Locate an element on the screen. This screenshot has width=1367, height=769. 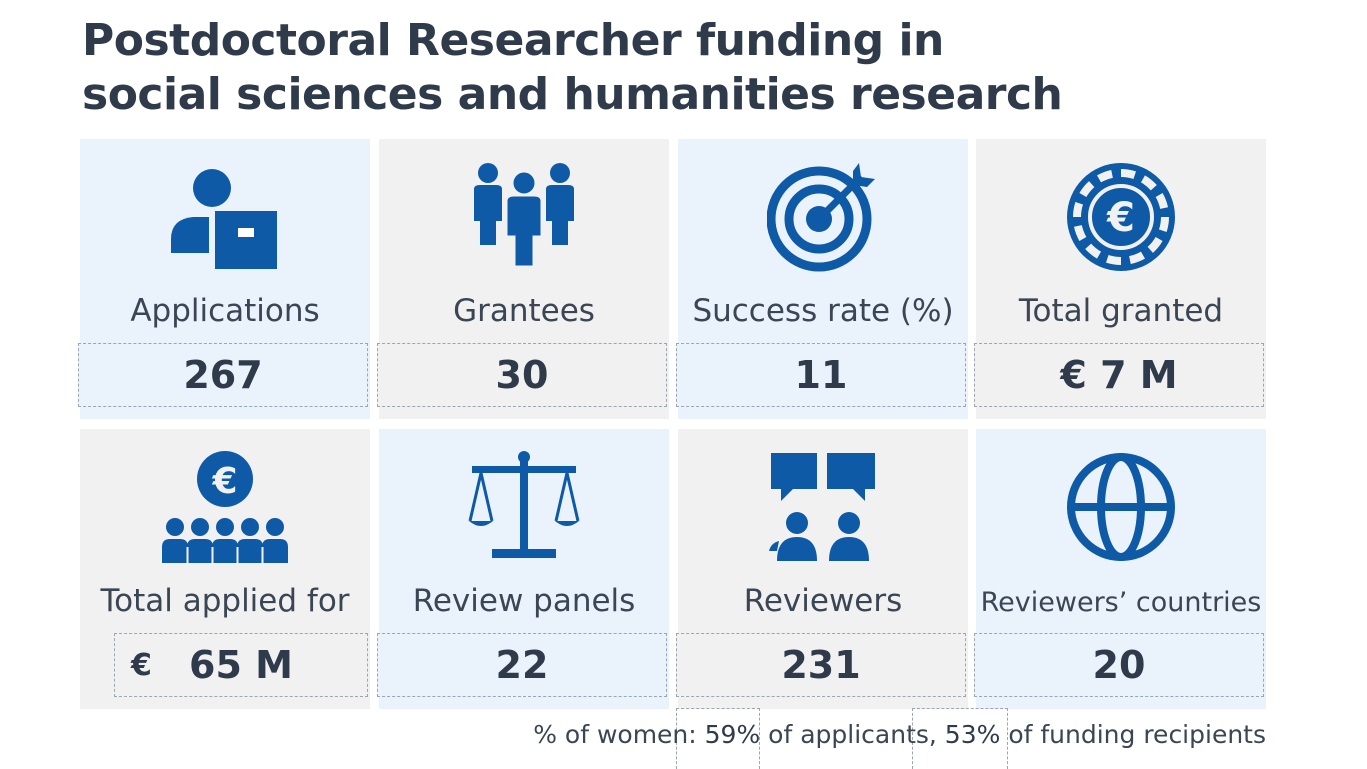
tile-value: 267 is located at coordinates (223, 375).